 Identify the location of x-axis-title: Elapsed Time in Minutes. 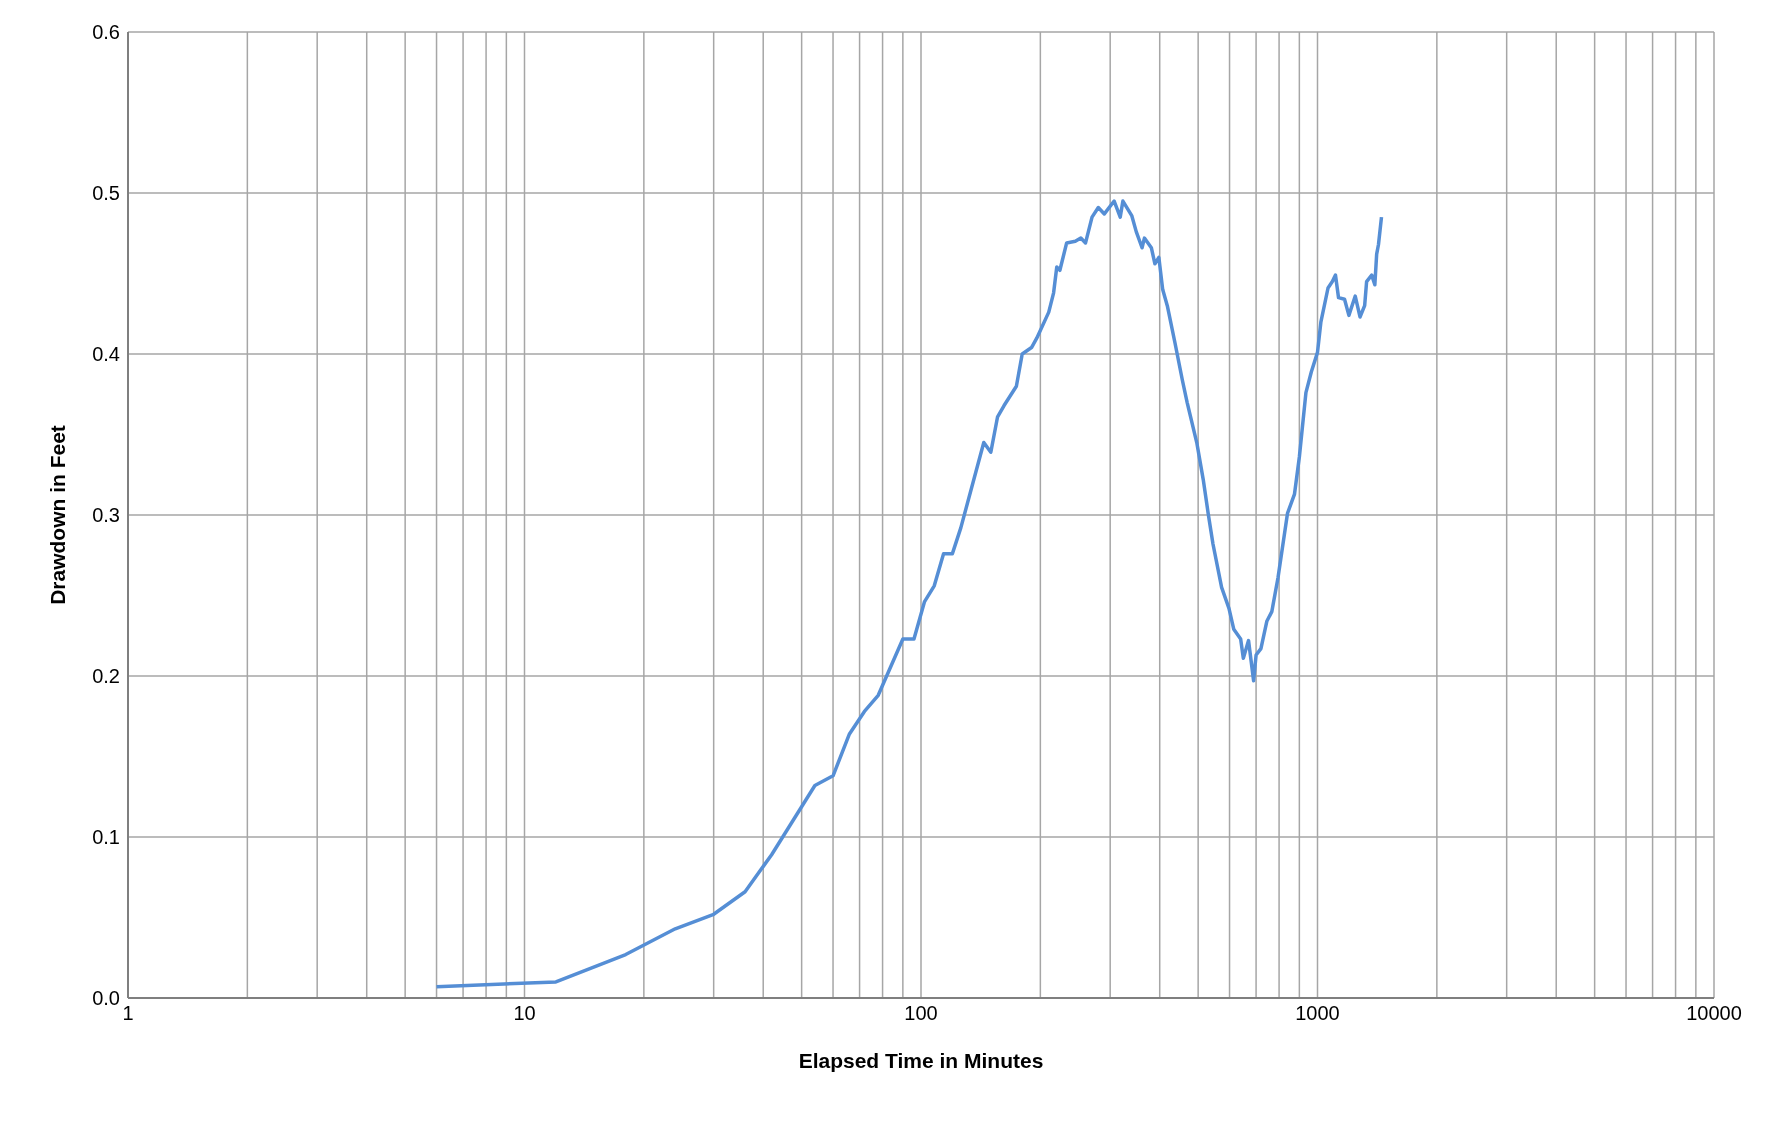
(921, 1060).